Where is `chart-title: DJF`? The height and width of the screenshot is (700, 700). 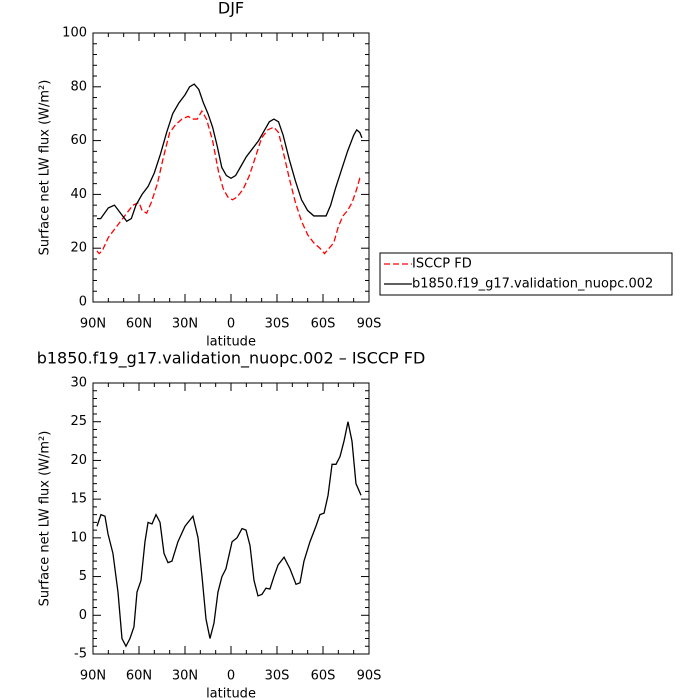 chart-title: DJF is located at coordinates (231, 9).